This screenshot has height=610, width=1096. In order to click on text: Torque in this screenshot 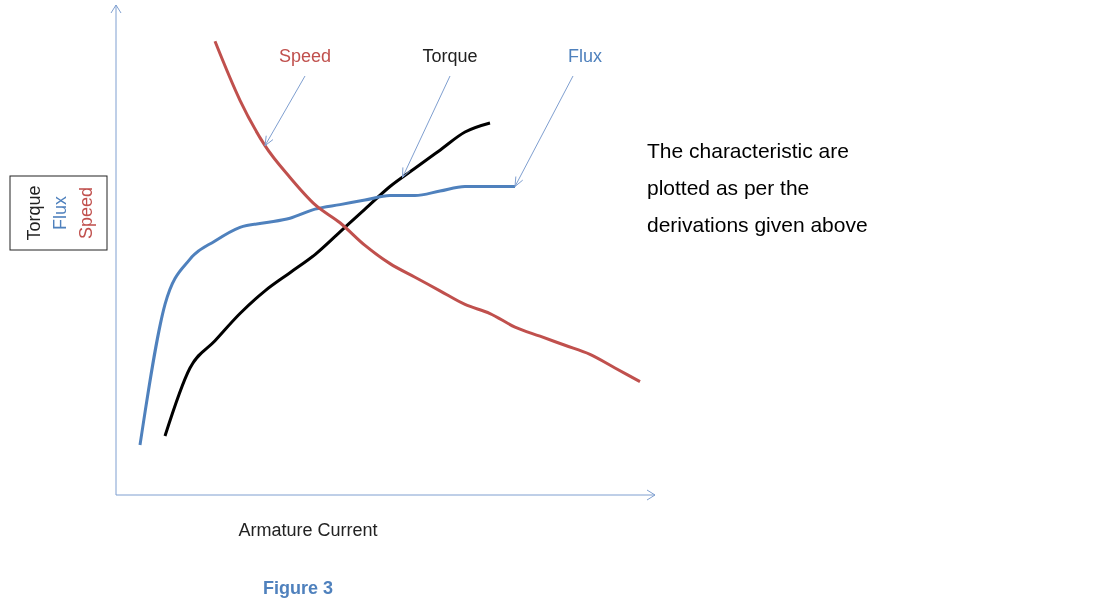, I will do `click(450, 56)`.